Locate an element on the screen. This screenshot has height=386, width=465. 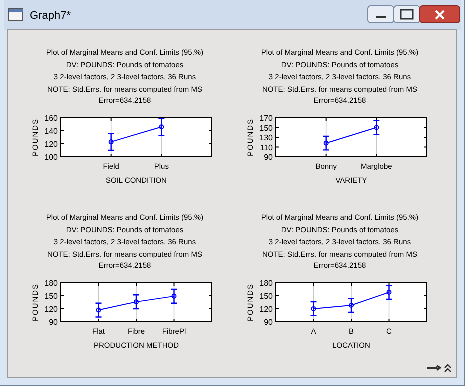
y-tick-label: 110 is located at coordinates (267, 147).